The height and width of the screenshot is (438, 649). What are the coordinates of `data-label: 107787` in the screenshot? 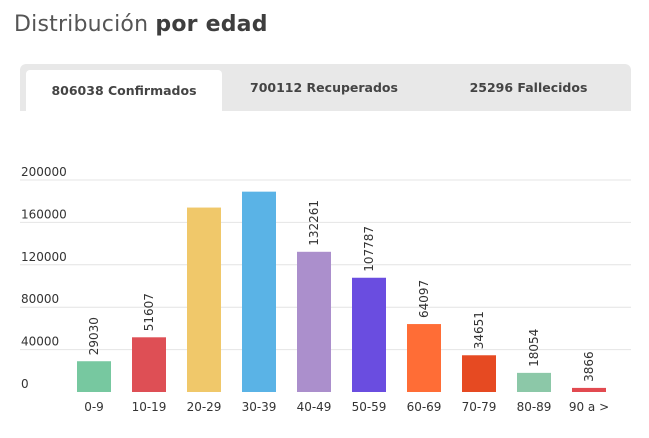 It's located at (369, 249).